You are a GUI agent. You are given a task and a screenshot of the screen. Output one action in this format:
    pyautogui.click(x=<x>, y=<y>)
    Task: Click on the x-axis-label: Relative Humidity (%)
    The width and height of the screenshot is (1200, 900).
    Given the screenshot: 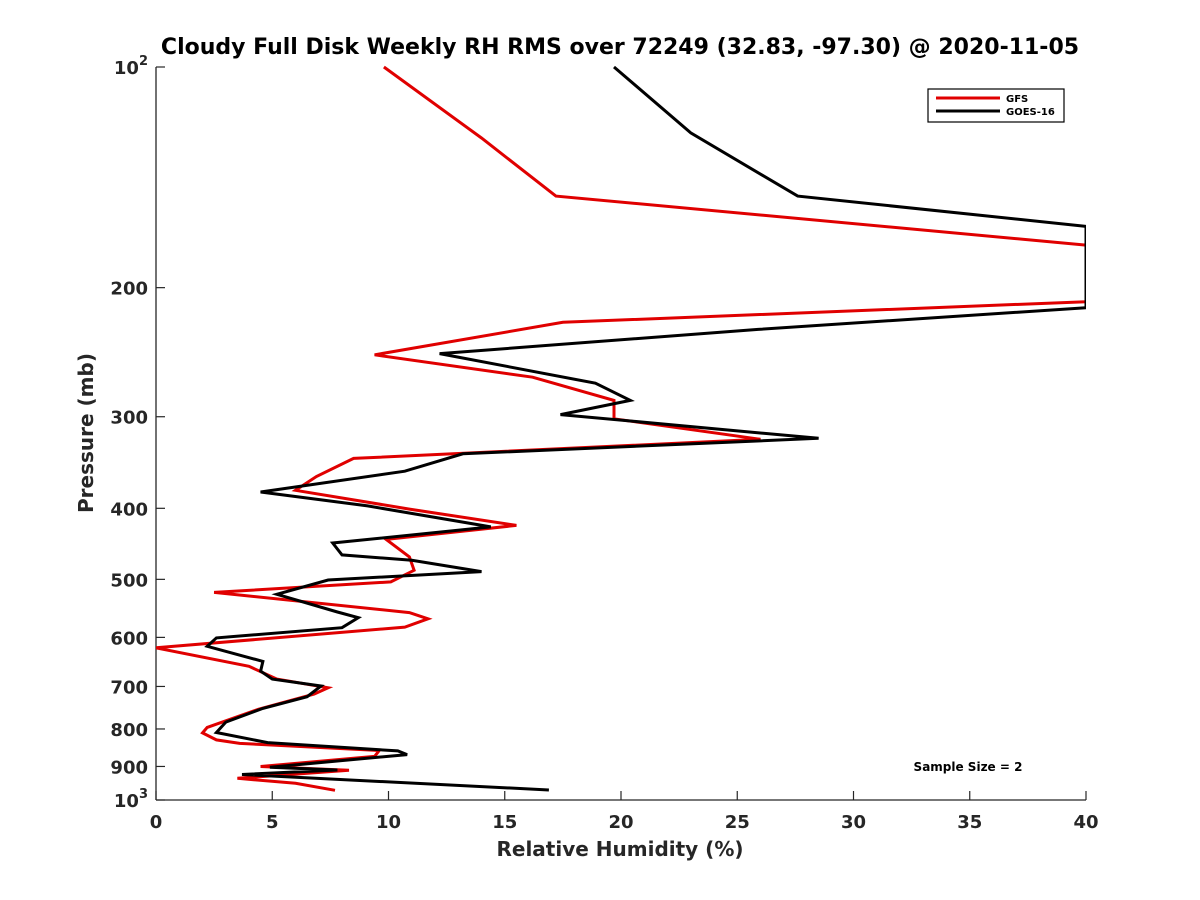 What is the action you would take?
    pyautogui.click(x=619, y=849)
    